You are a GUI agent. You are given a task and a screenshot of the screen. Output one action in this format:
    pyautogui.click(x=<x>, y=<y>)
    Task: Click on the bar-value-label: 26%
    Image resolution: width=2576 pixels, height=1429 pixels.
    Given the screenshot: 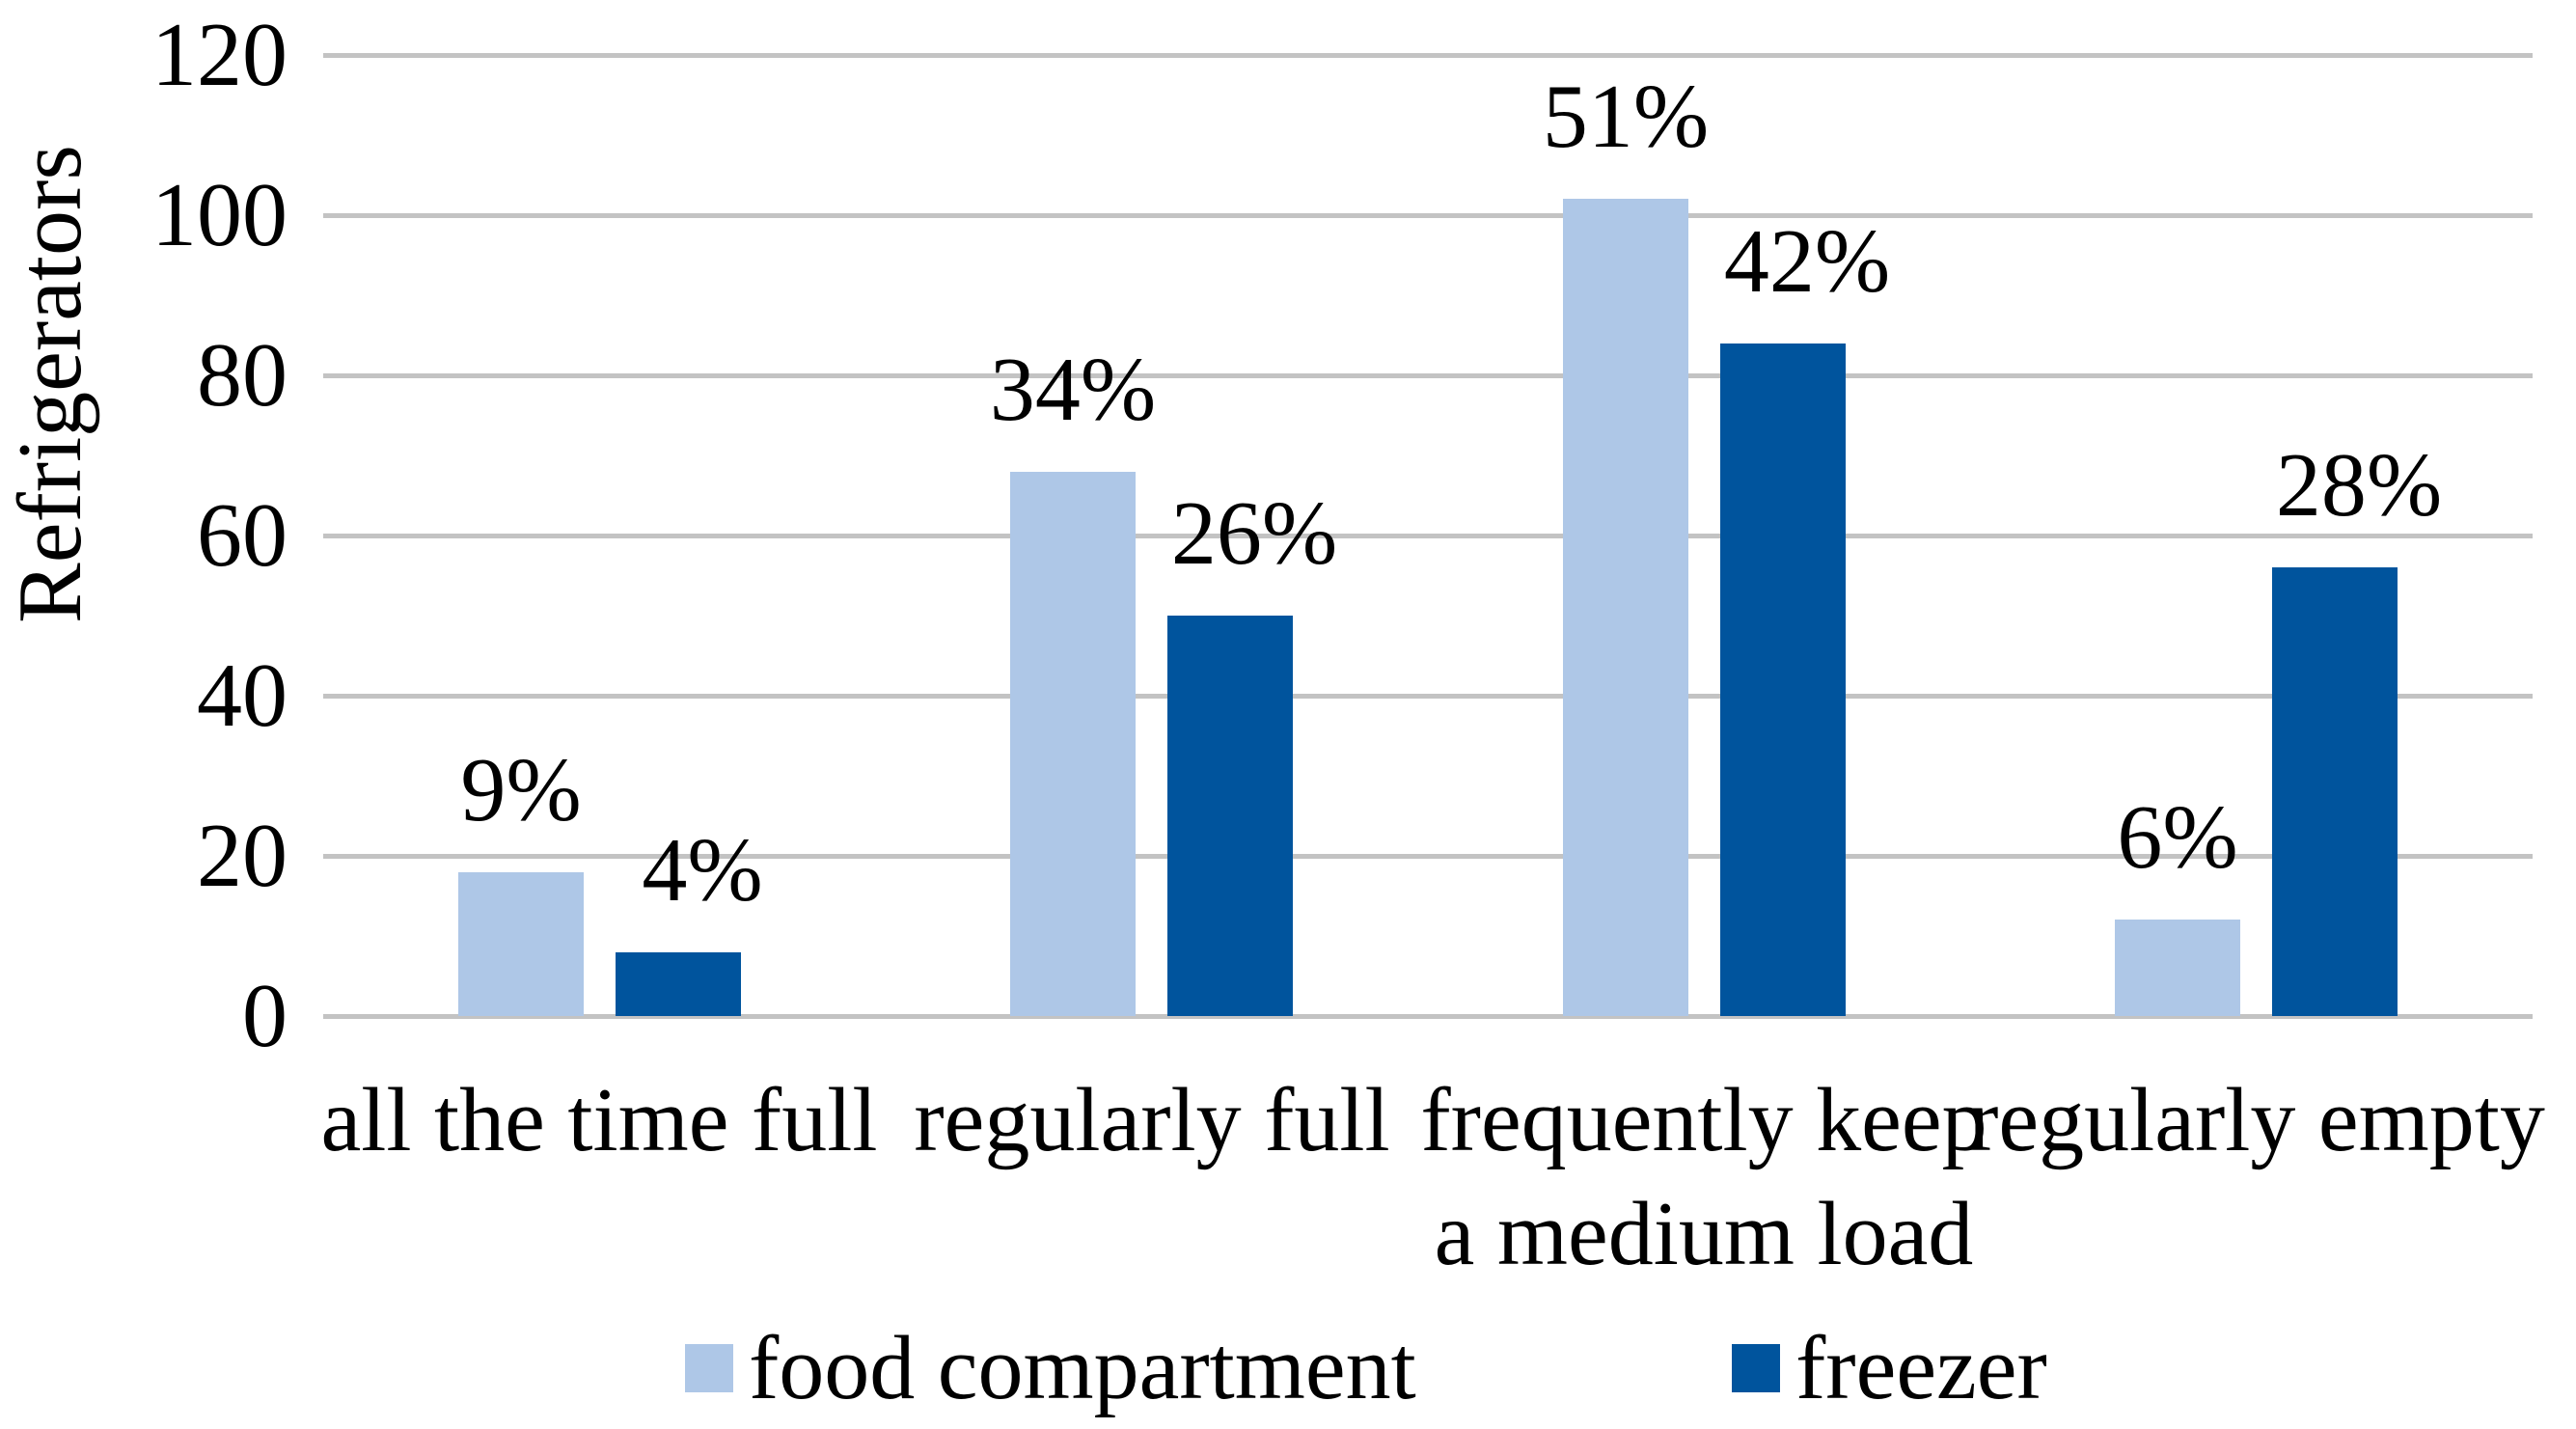 What is the action you would take?
    pyautogui.click(x=1254, y=533)
    